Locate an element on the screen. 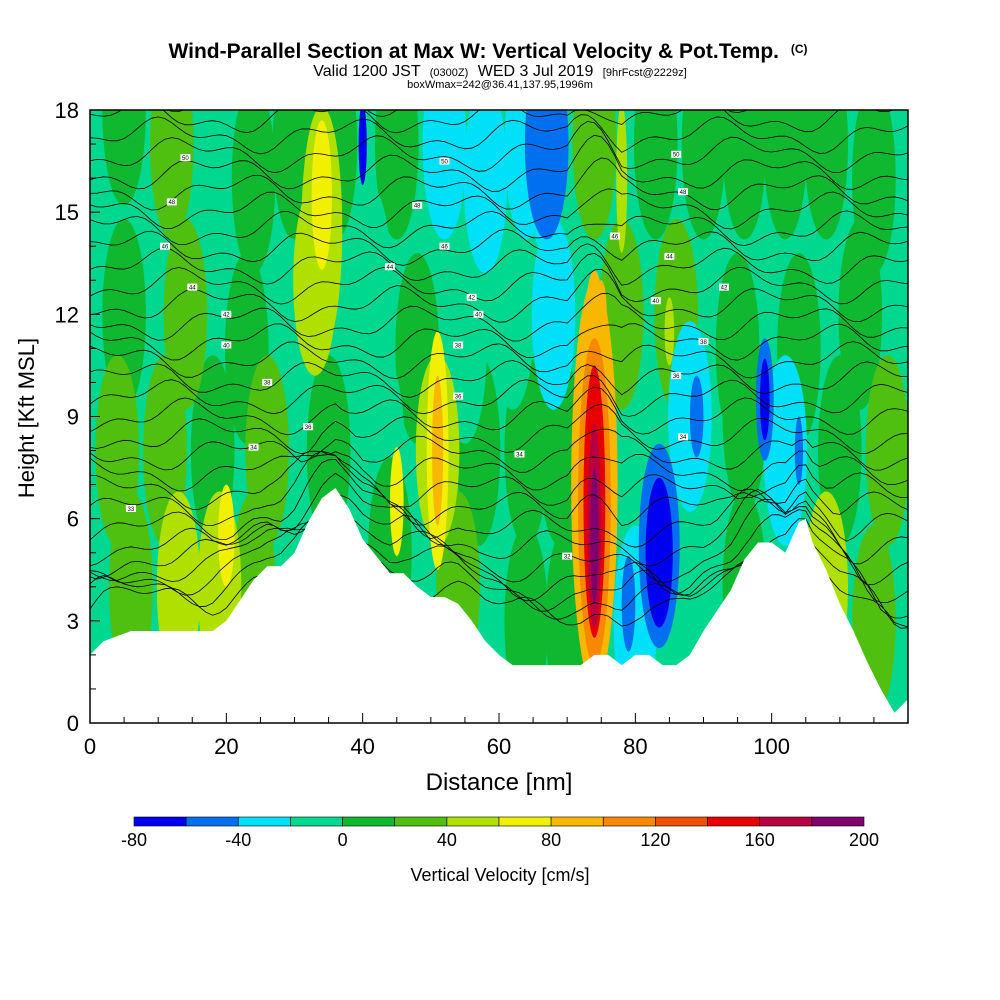  x-tick-label: 80 is located at coordinates (635, 746).